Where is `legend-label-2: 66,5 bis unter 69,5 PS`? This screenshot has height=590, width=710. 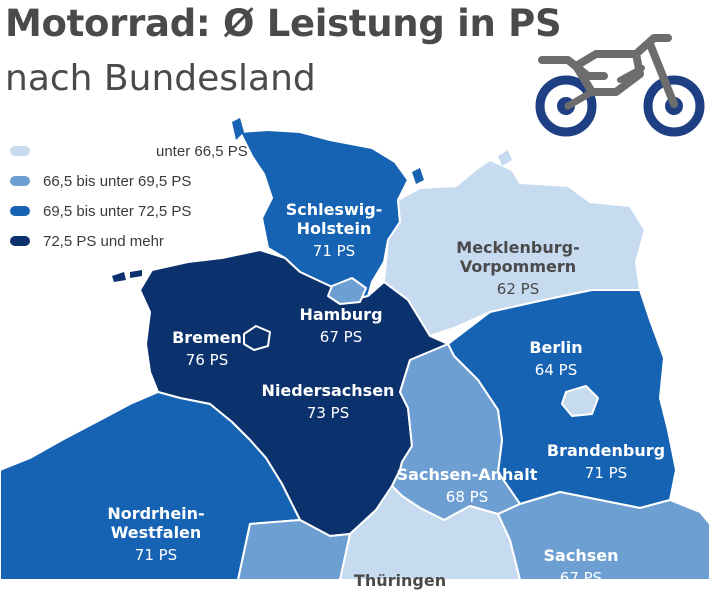 legend-label-2: 66,5 bis unter 69,5 PS is located at coordinates (117, 181).